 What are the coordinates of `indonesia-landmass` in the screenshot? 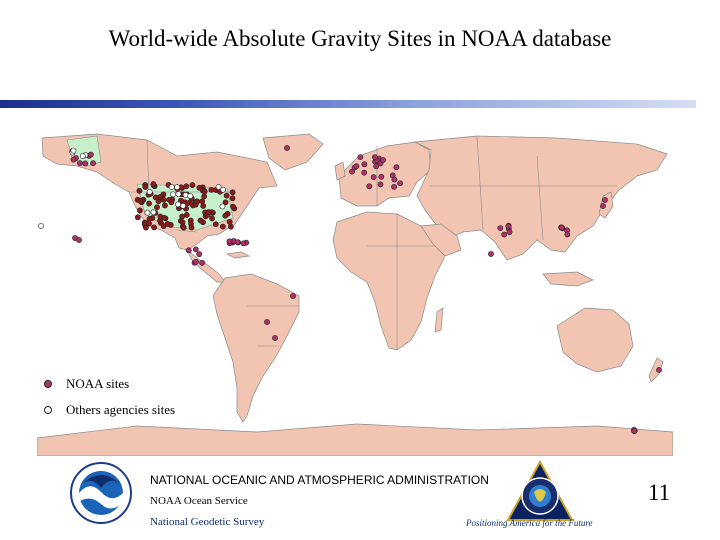 It's located at (568, 279).